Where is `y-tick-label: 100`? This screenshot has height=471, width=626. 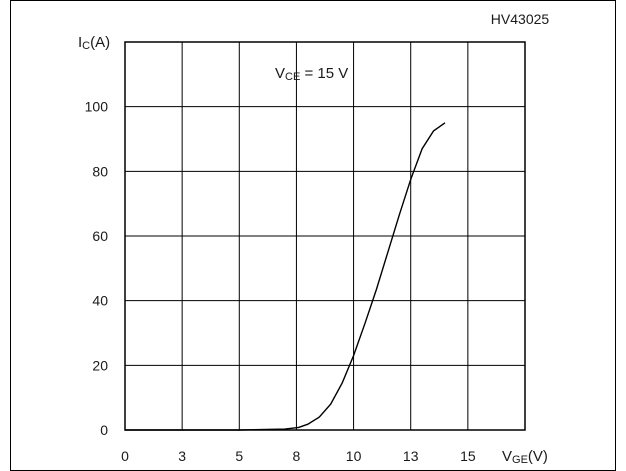 y-tick-label: 100 is located at coordinates (97, 107).